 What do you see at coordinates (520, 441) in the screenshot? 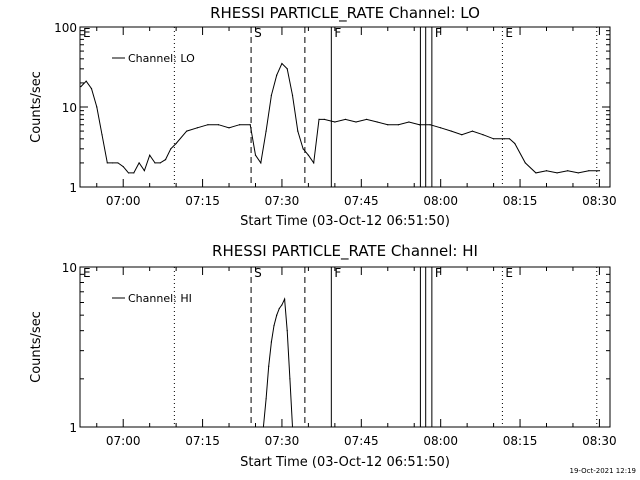
I see `hi-x-tick-label: 08:15` at bounding box center [520, 441].